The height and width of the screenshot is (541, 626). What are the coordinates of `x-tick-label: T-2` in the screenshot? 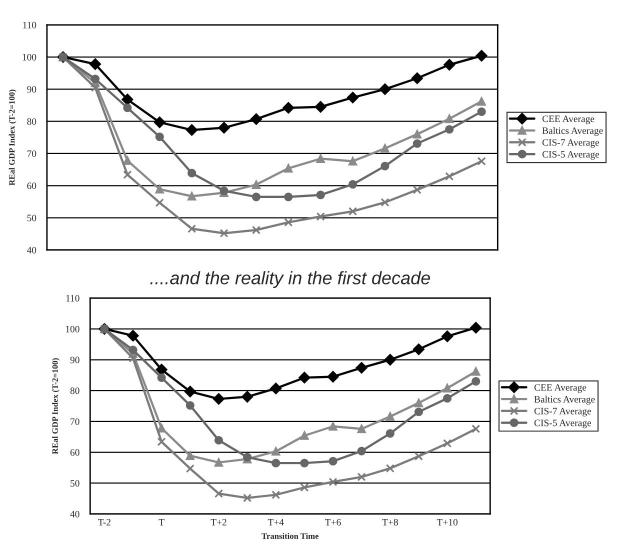 It's located at (104, 522).